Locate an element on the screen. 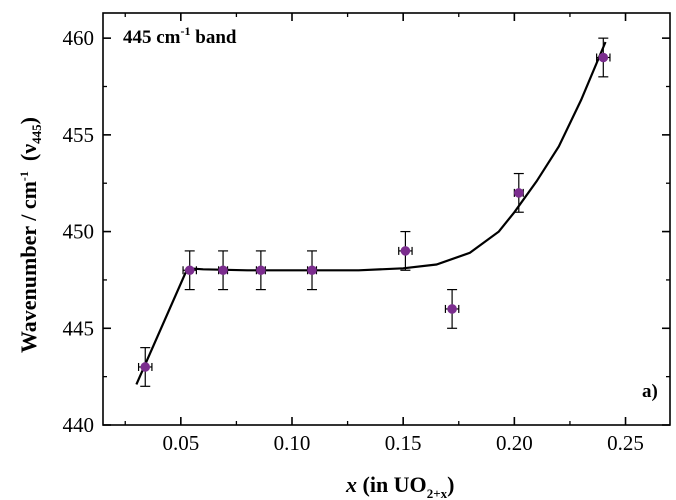  y-tick-label: 445 is located at coordinates (79, 328).